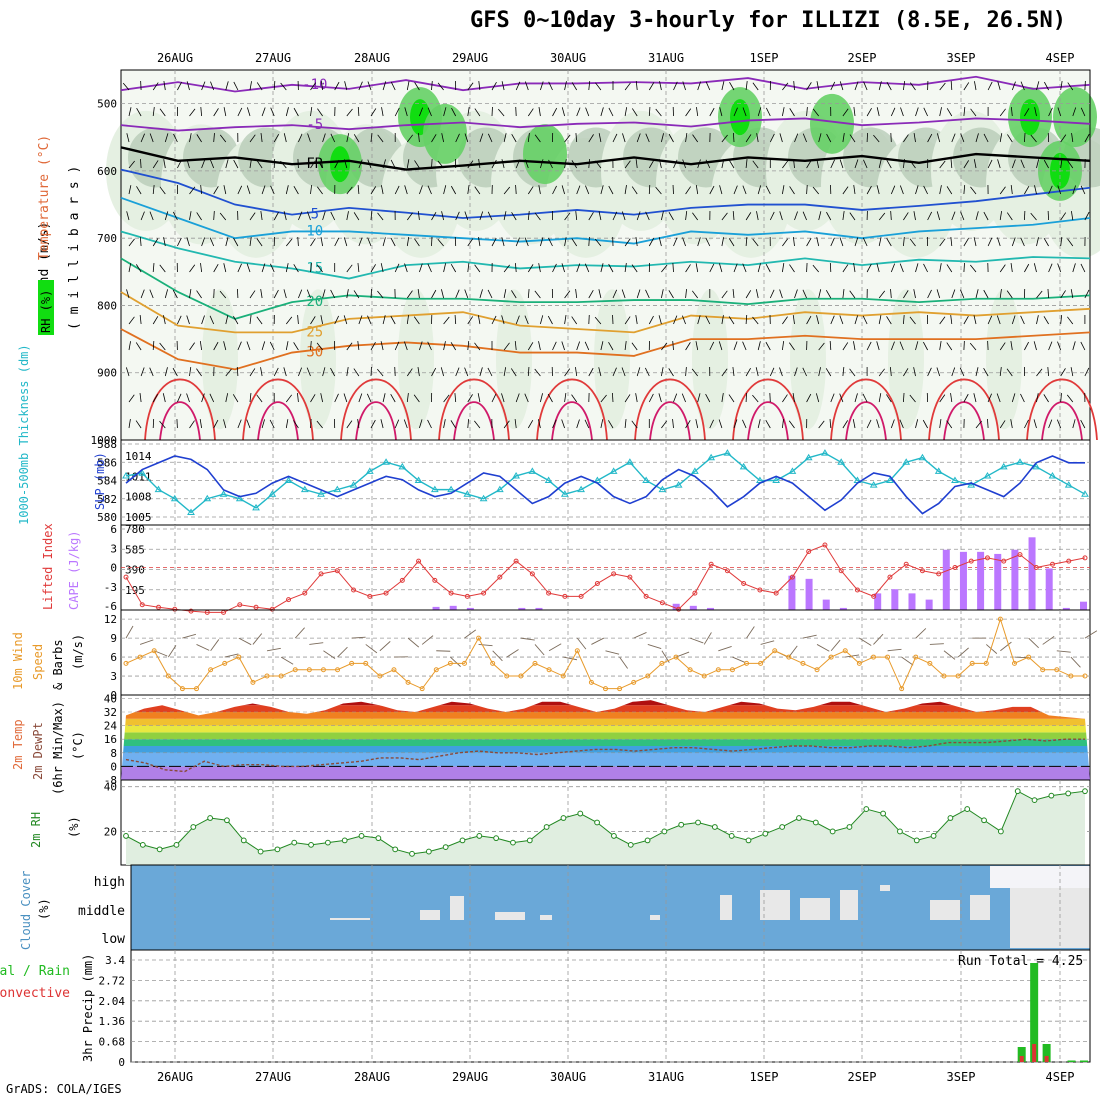 This screenshot has height=1104, width=1100. I want to click on cloud-tick-low: low, so click(114, 939).